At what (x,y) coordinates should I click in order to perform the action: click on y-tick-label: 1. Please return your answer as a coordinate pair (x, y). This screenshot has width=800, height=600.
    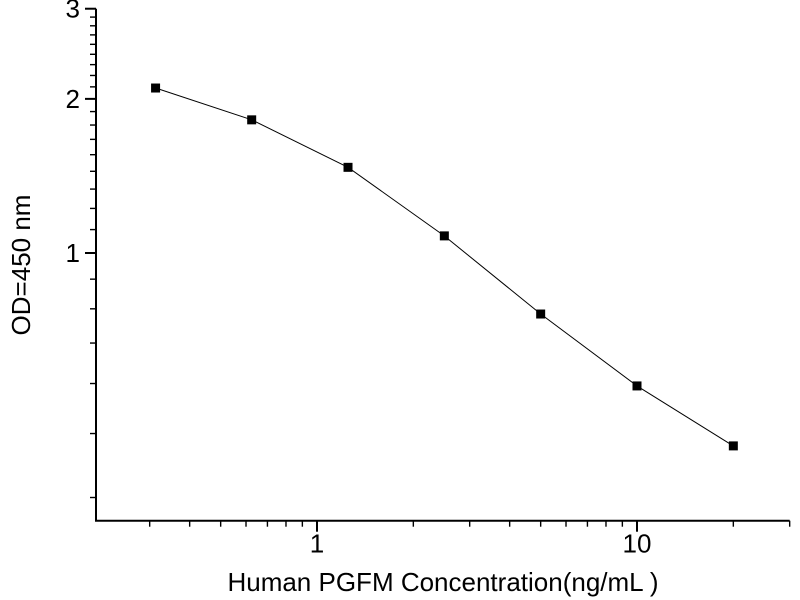
    Looking at the image, I should click on (73, 253).